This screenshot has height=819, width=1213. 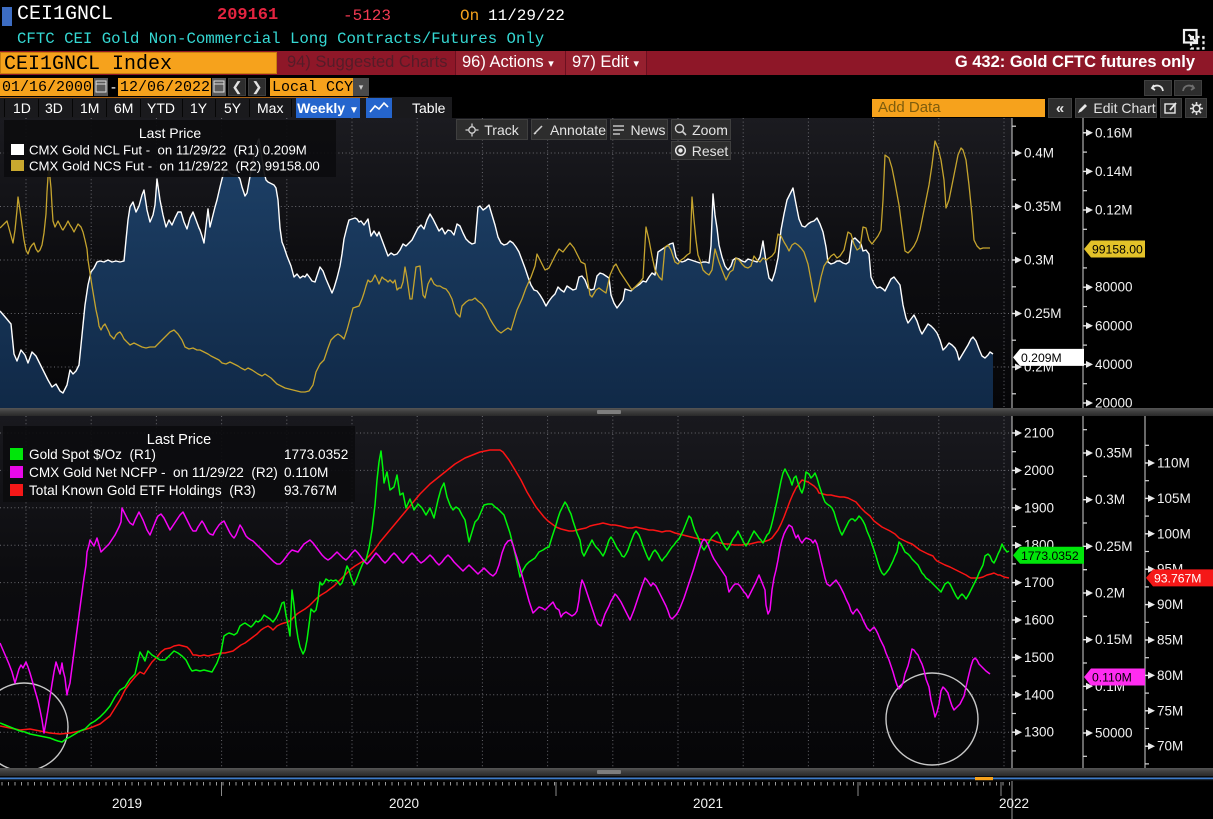 What do you see at coordinates (92, 454) in the screenshot?
I see `svg-text: Gold Spot $/Oz (R1)` at bounding box center [92, 454].